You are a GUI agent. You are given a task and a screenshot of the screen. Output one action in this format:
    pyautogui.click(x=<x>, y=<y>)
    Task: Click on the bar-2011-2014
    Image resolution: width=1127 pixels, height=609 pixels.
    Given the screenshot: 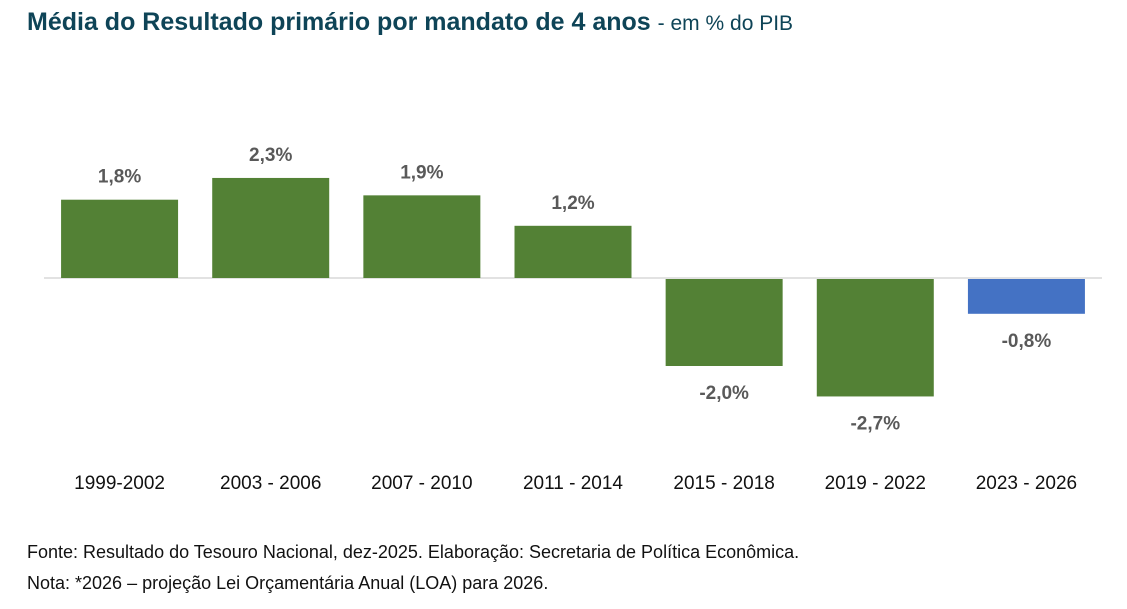 What is the action you would take?
    pyautogui.click(x=573, y=251)
    